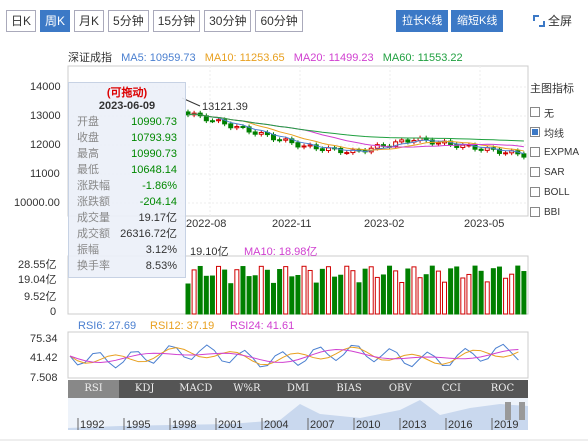  What do you see at coordinates (508, 411) in the screenshot?
I see `overview-handle-left` at bounding box center [508, 411].